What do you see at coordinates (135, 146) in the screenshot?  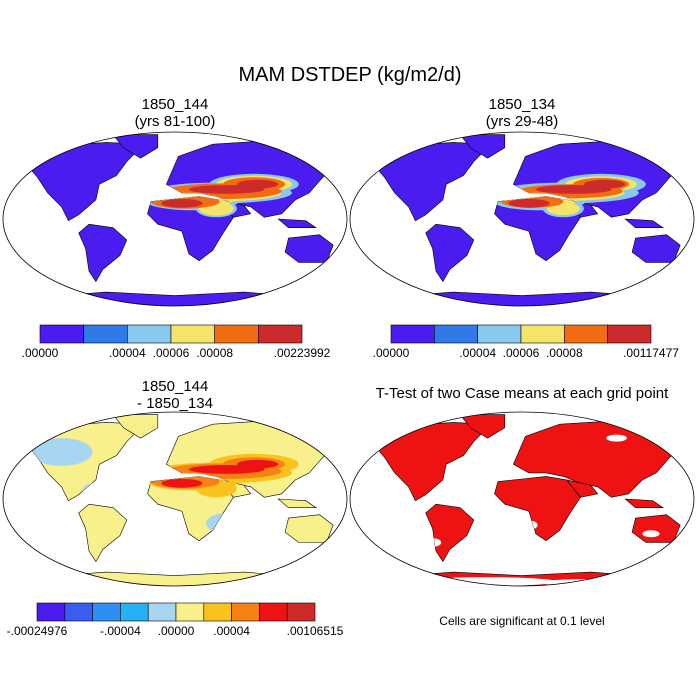 I see `map-case1-land-greenland` at bounding box center [135, 146].